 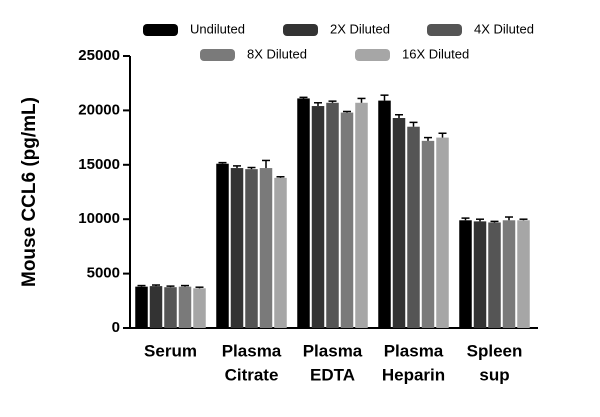 I want to click on x-tick-label: Citrate, so click(x=252, y=374).